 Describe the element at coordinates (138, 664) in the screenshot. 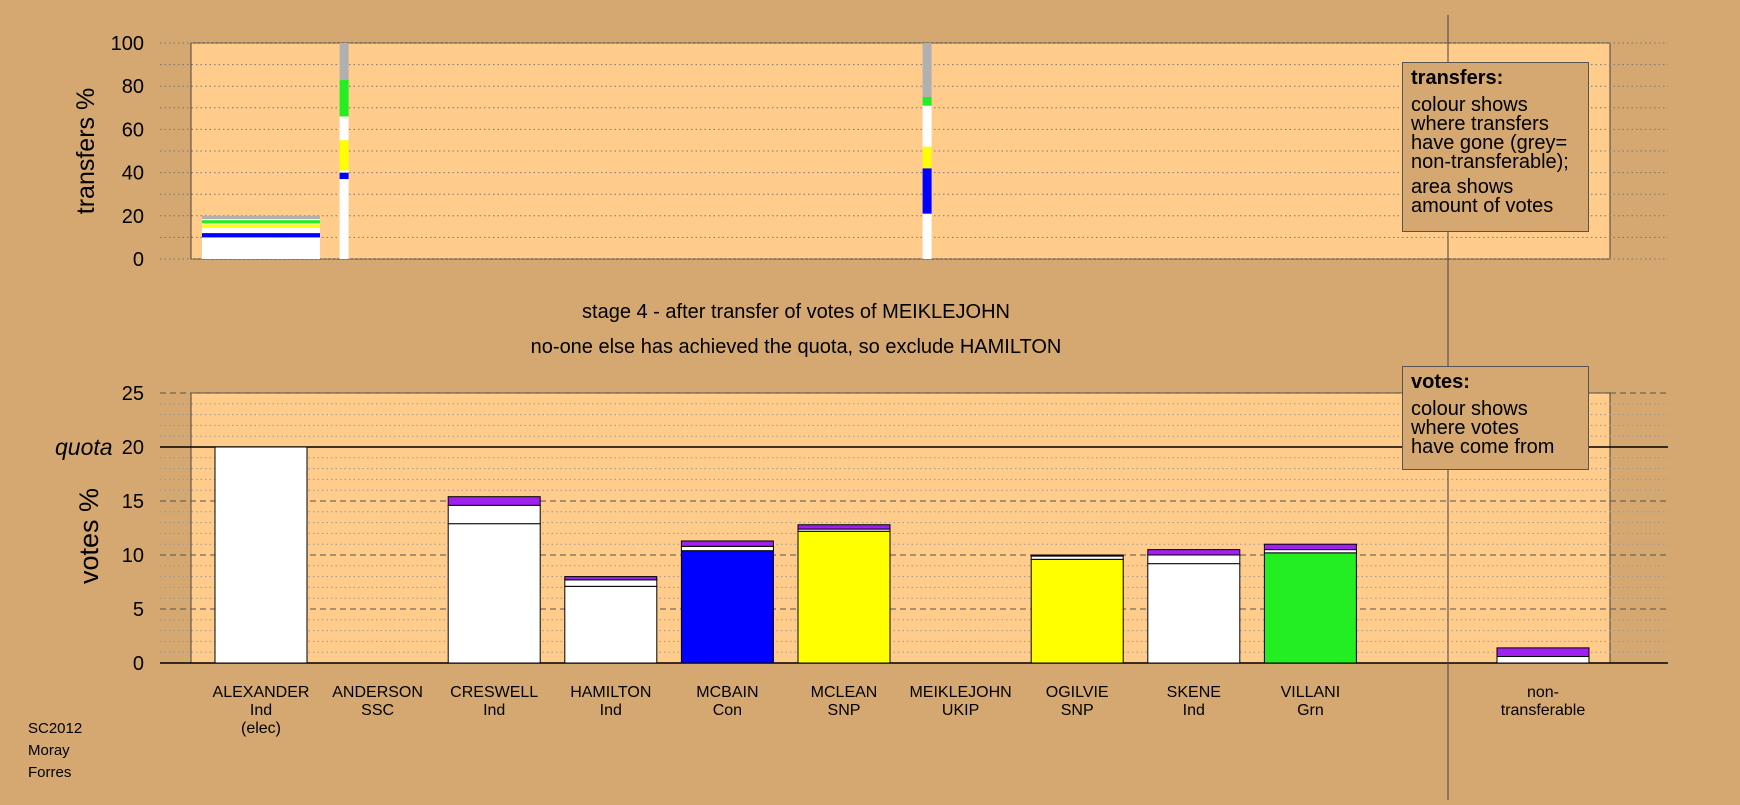

I see `votes-y-tick-label: 0` at that location.